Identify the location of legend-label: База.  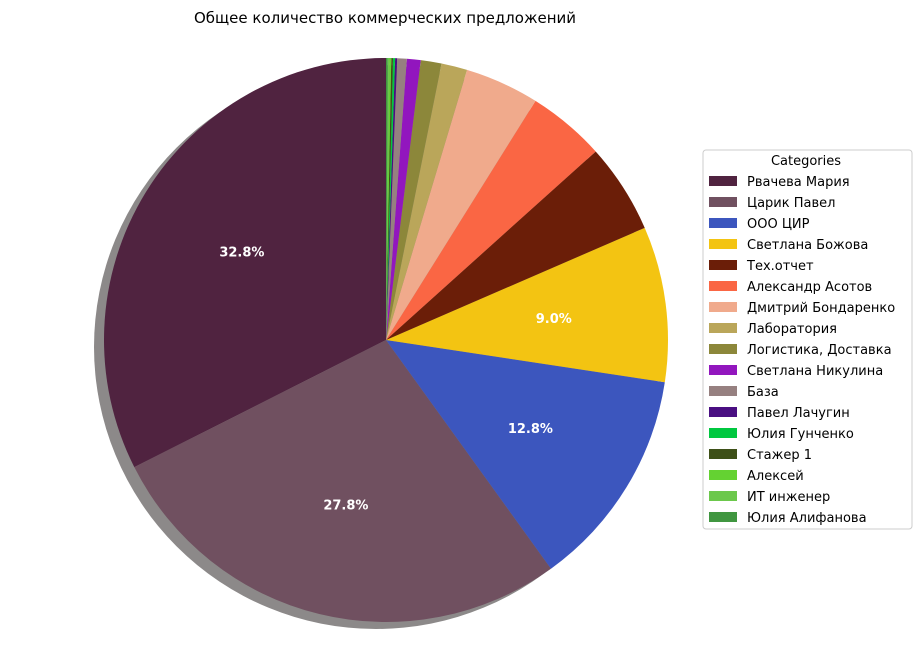
(763, 392).